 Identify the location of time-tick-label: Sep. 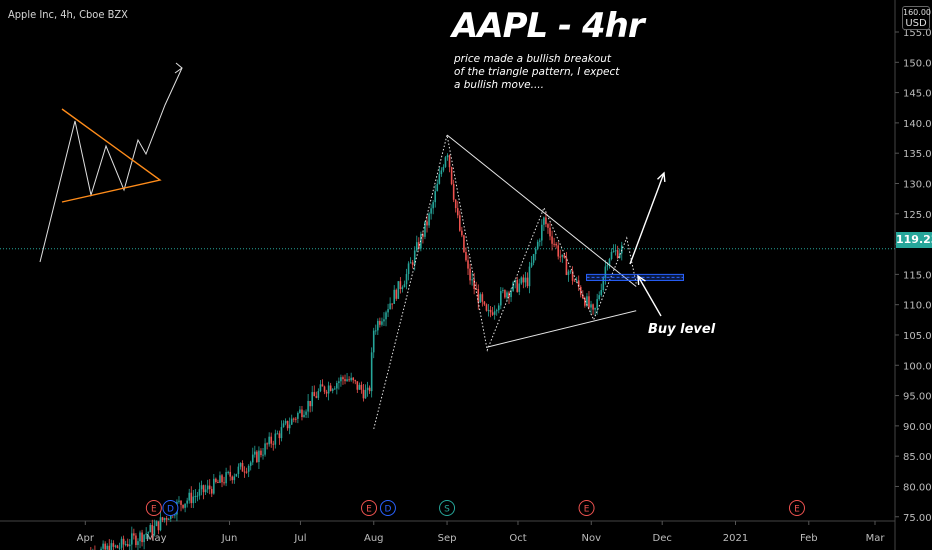
(447, 538).